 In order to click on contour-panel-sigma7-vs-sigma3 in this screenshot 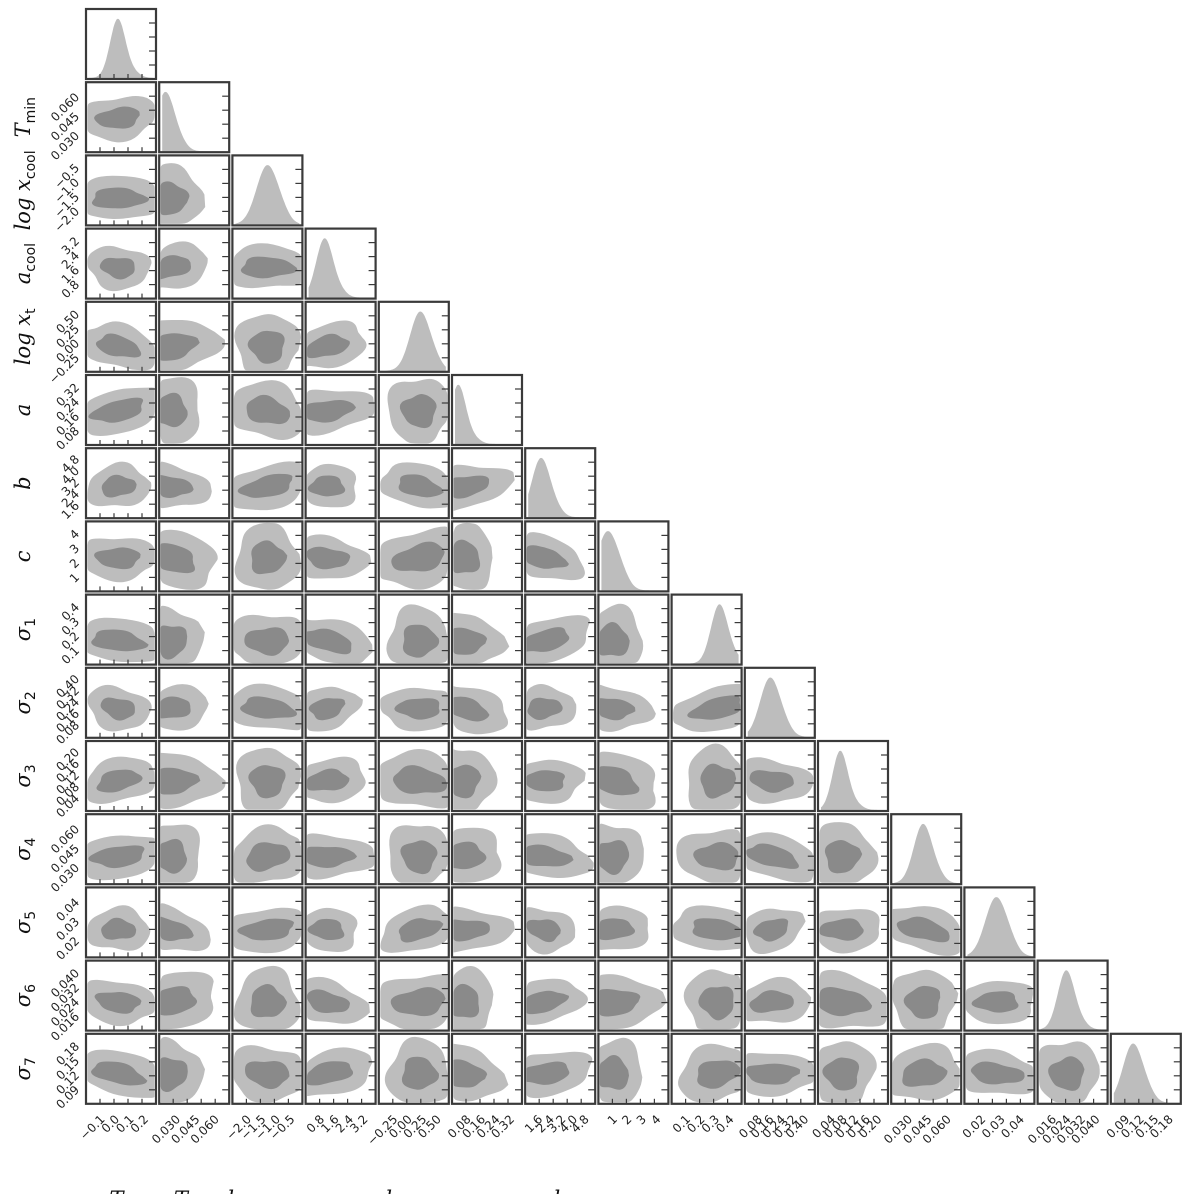, I will do `click(853, 1068)`.